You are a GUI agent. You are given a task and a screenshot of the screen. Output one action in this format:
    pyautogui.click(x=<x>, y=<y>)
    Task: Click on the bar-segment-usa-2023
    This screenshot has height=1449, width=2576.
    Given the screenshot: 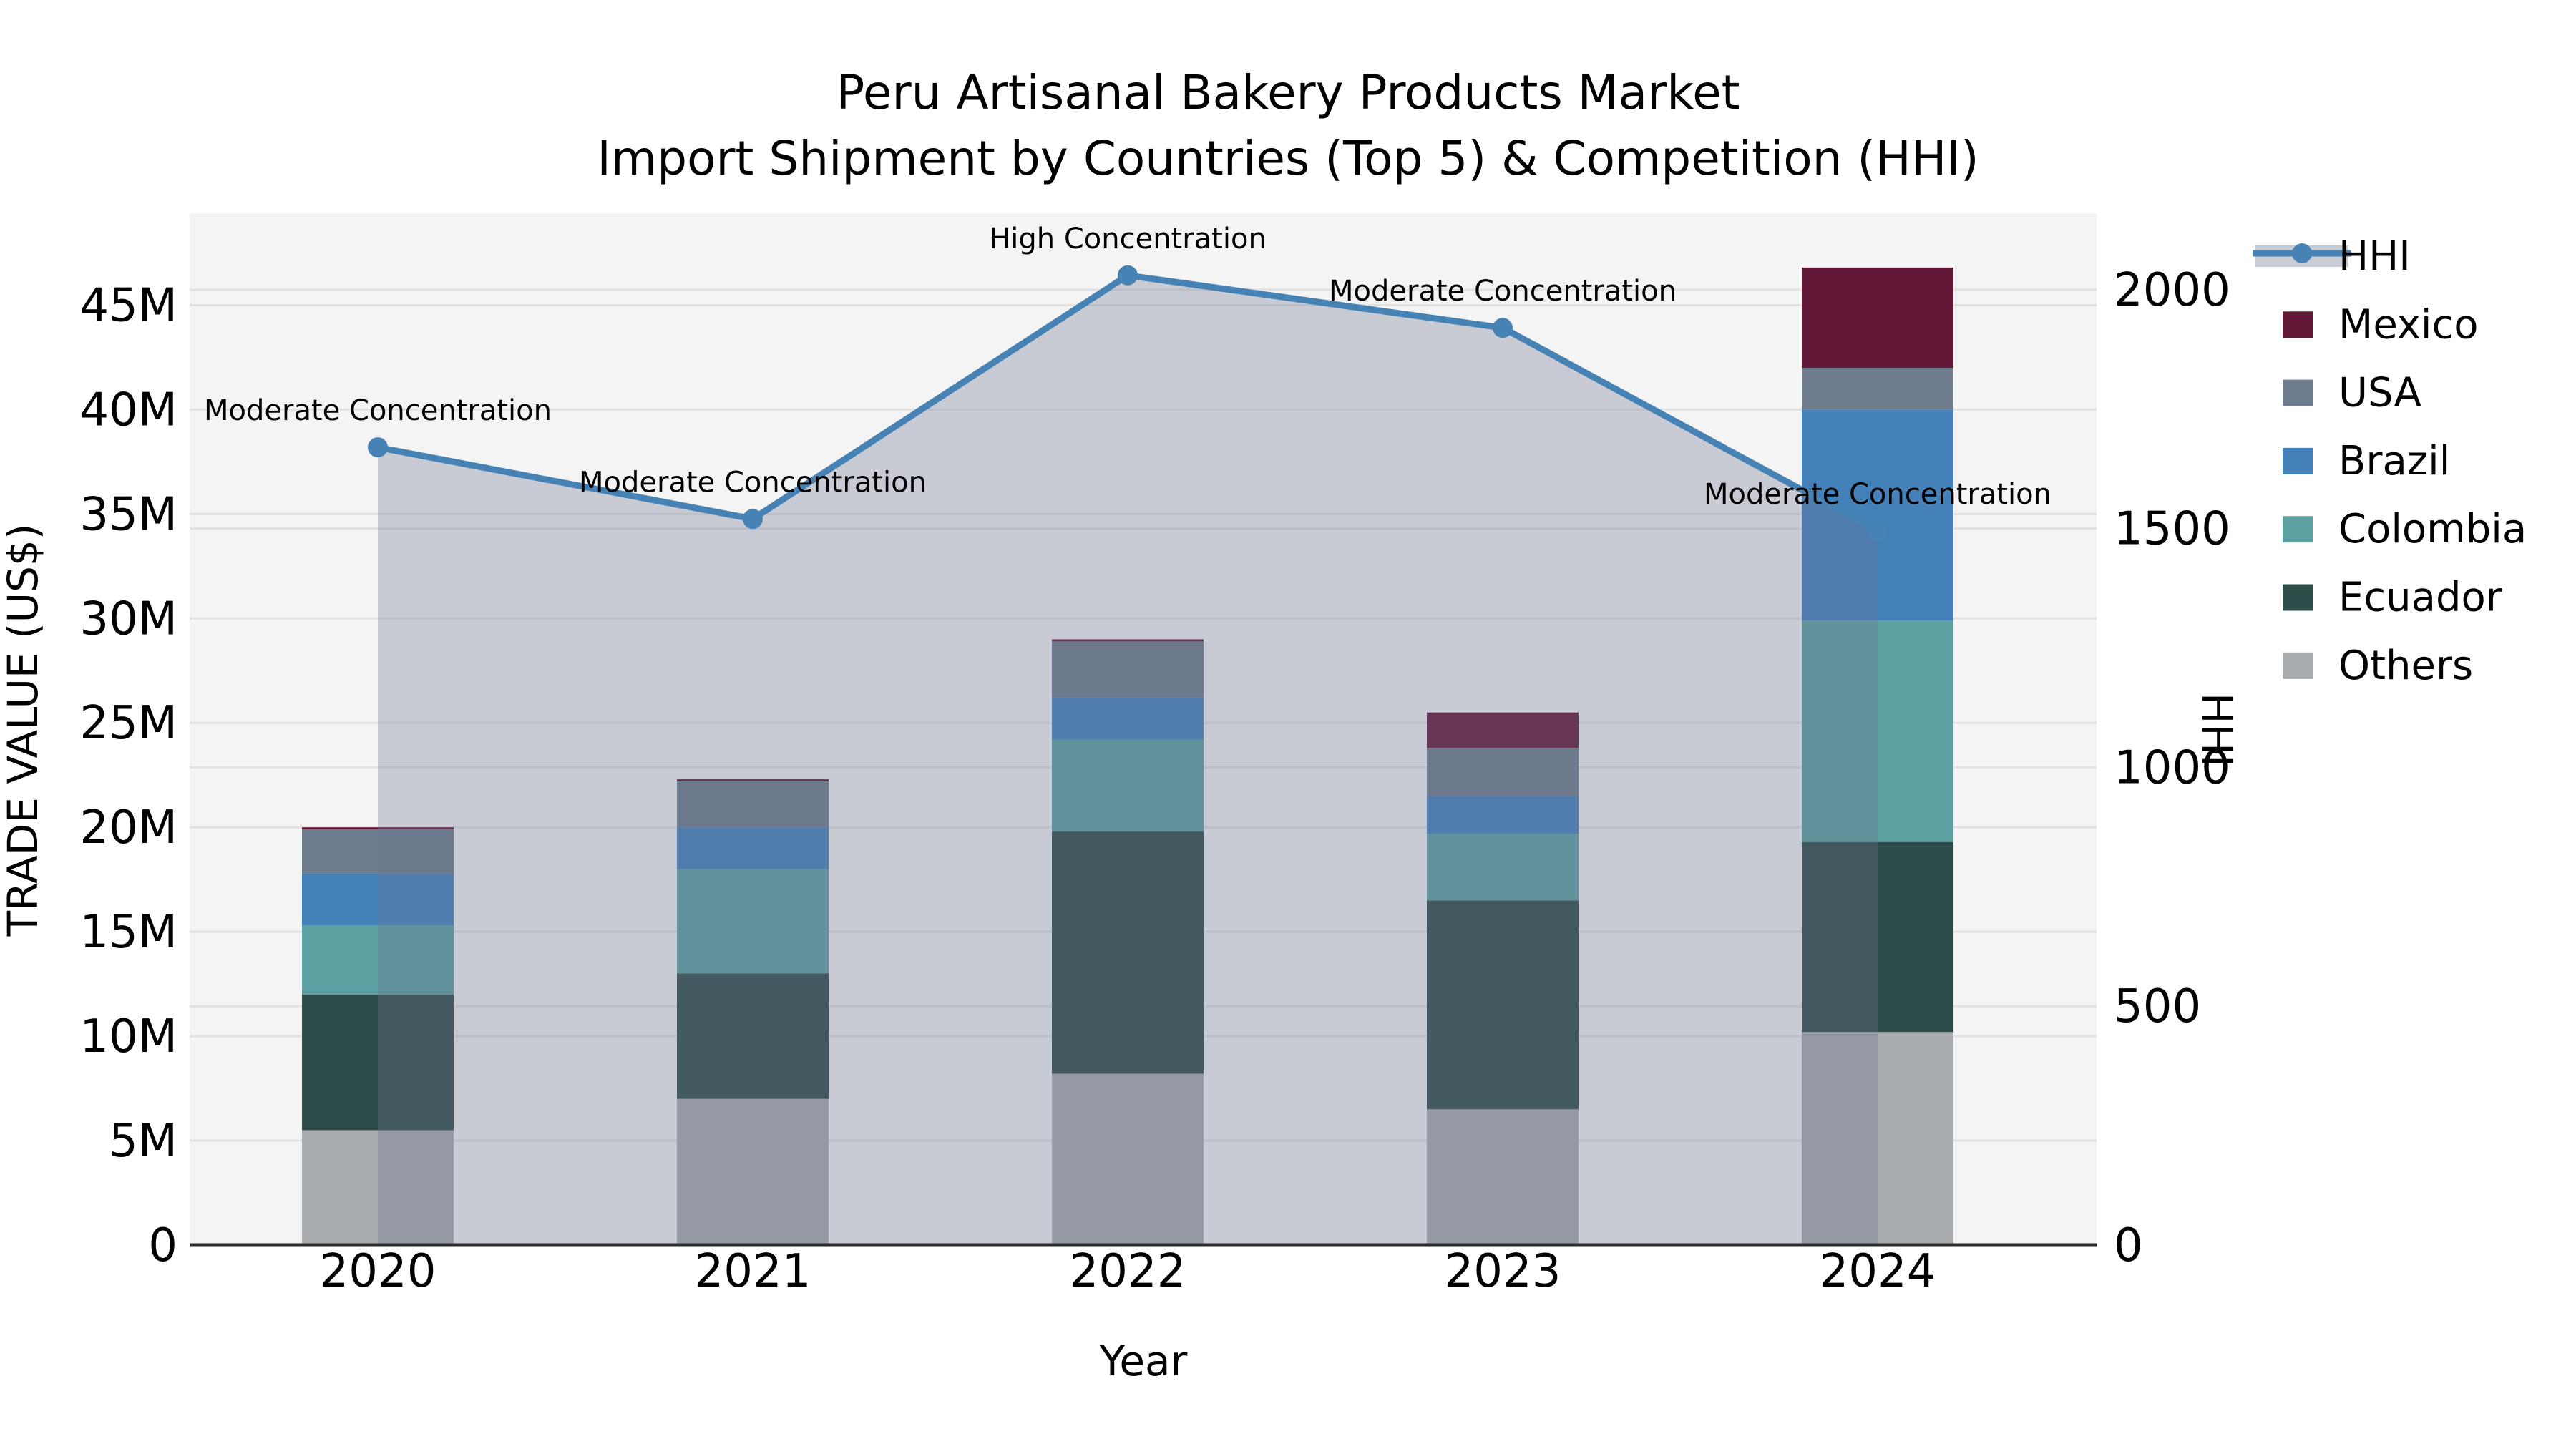 What is the action you would take?
    pyautogui.click(x=1503, y=772)
    